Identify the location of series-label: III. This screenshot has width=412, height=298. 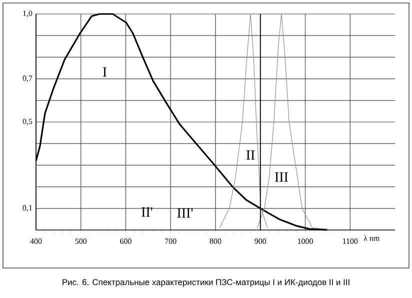
(281, 177).